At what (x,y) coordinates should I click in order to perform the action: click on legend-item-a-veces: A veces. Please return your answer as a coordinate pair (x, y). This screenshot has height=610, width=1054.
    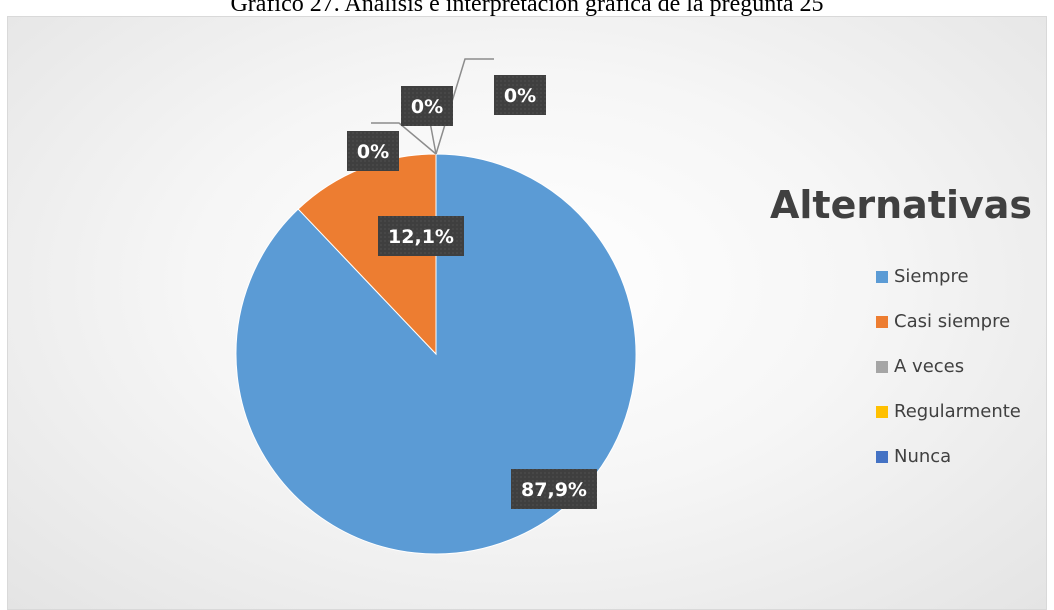
    Looking at the image, I should click on (948, 366).